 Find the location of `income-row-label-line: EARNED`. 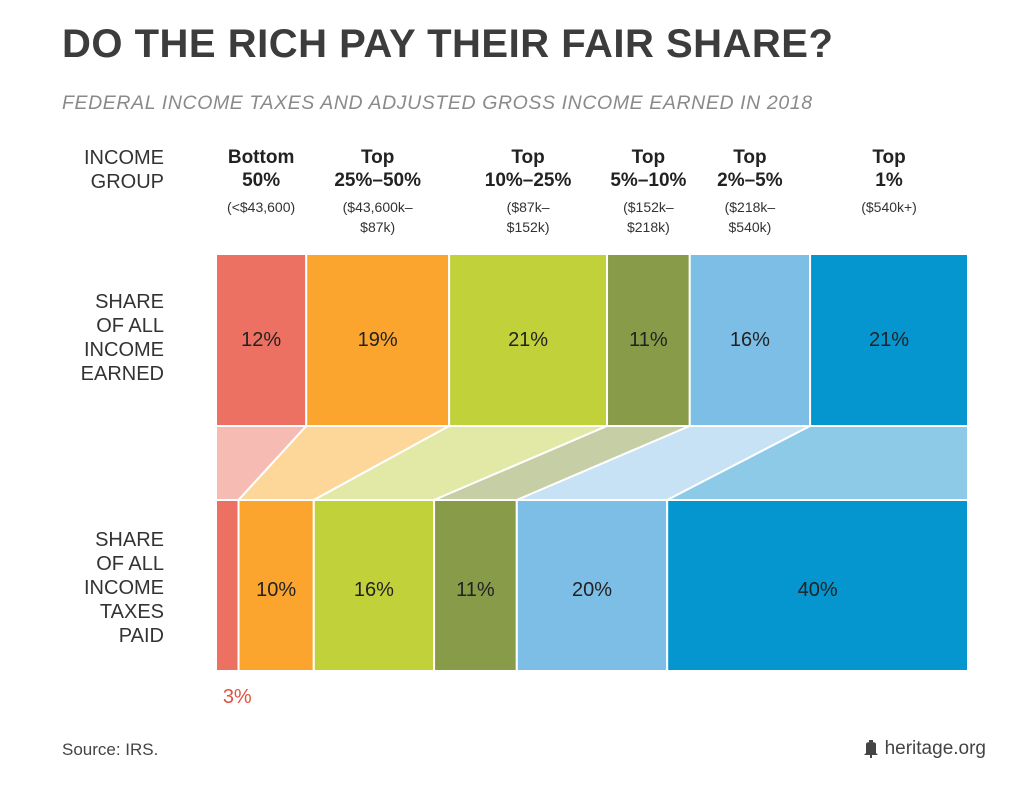

income-row-label-line: EARNED is located at coordinates (122, 374).